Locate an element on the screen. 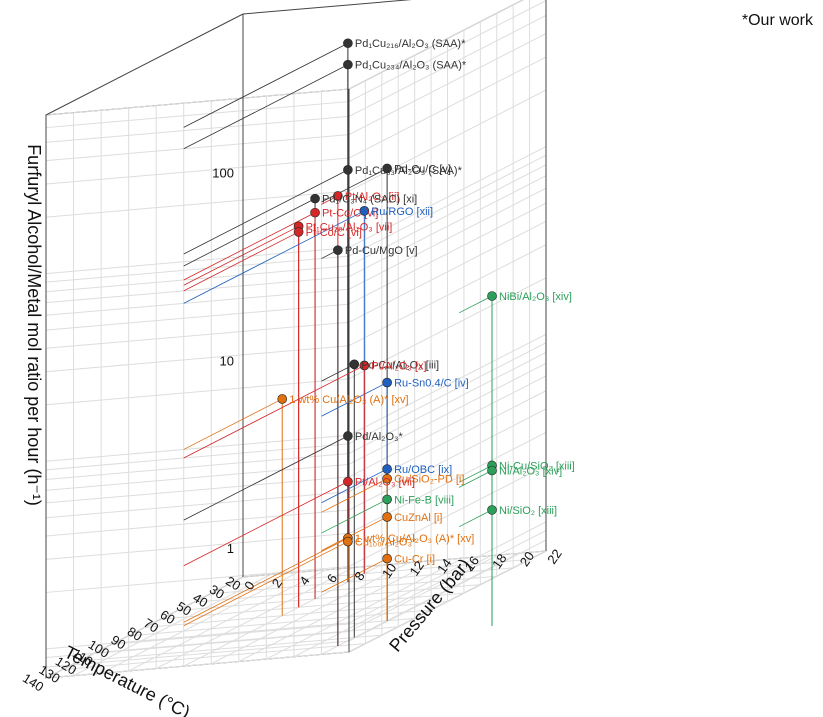 The height and width of the screenshot is (717, 823). point-label: Cu₁₀₀/Al₂O₃* is located at coordinates (386, 543).